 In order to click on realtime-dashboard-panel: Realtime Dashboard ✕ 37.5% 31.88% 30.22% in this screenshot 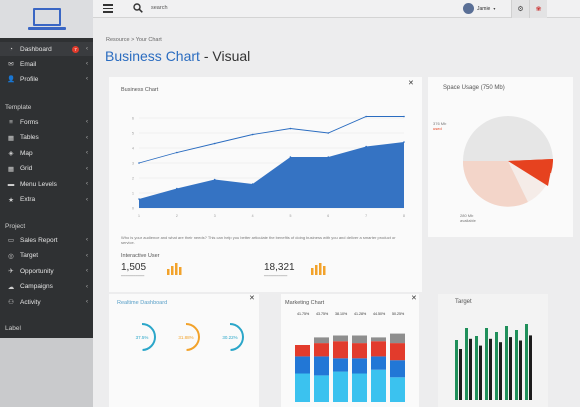, I will do `click(184, 350)`.